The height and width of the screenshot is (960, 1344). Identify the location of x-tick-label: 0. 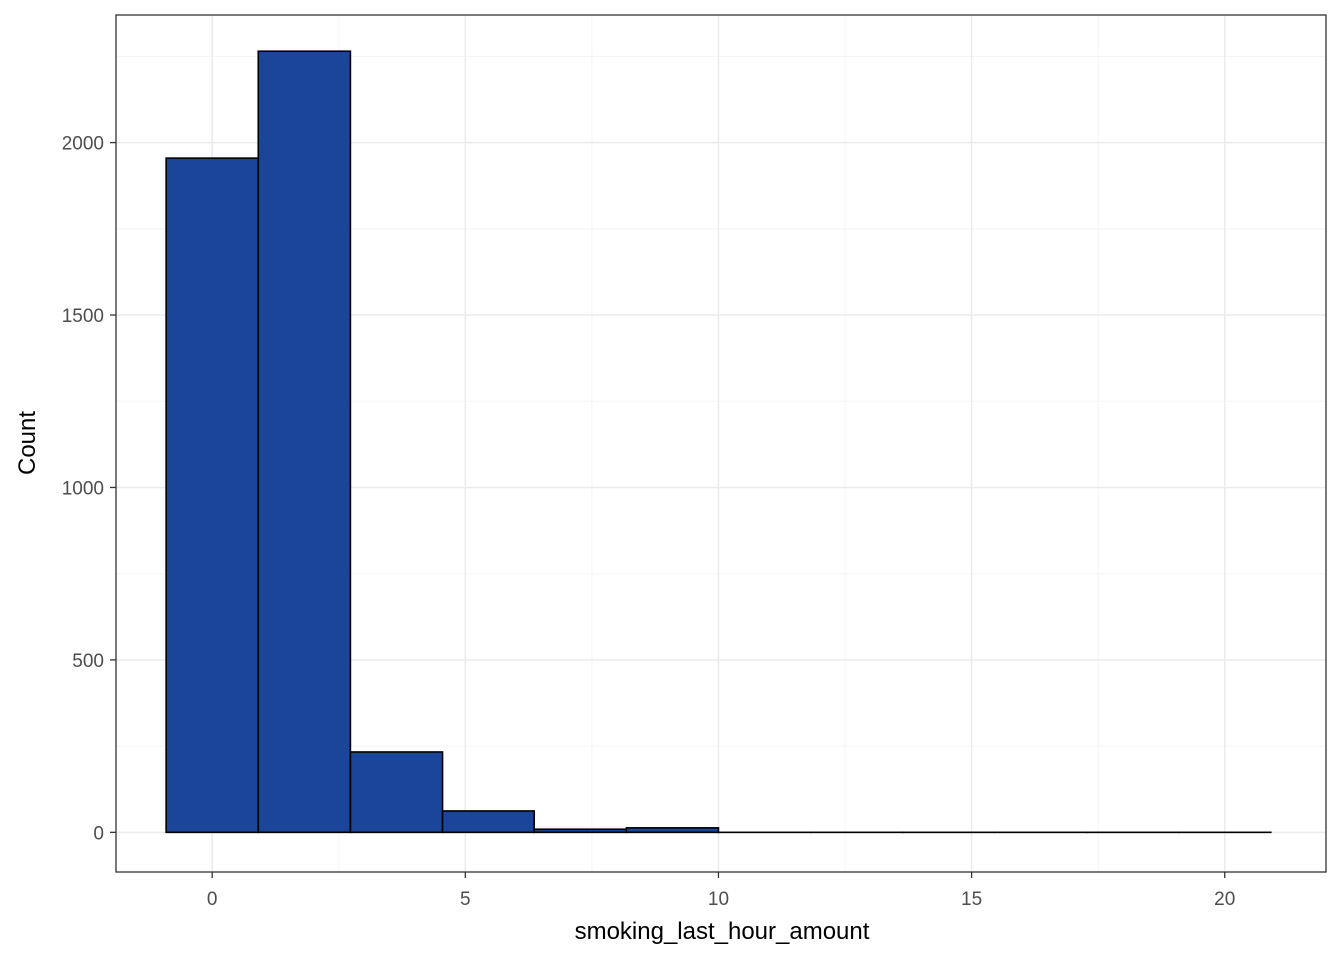
(212, 899).